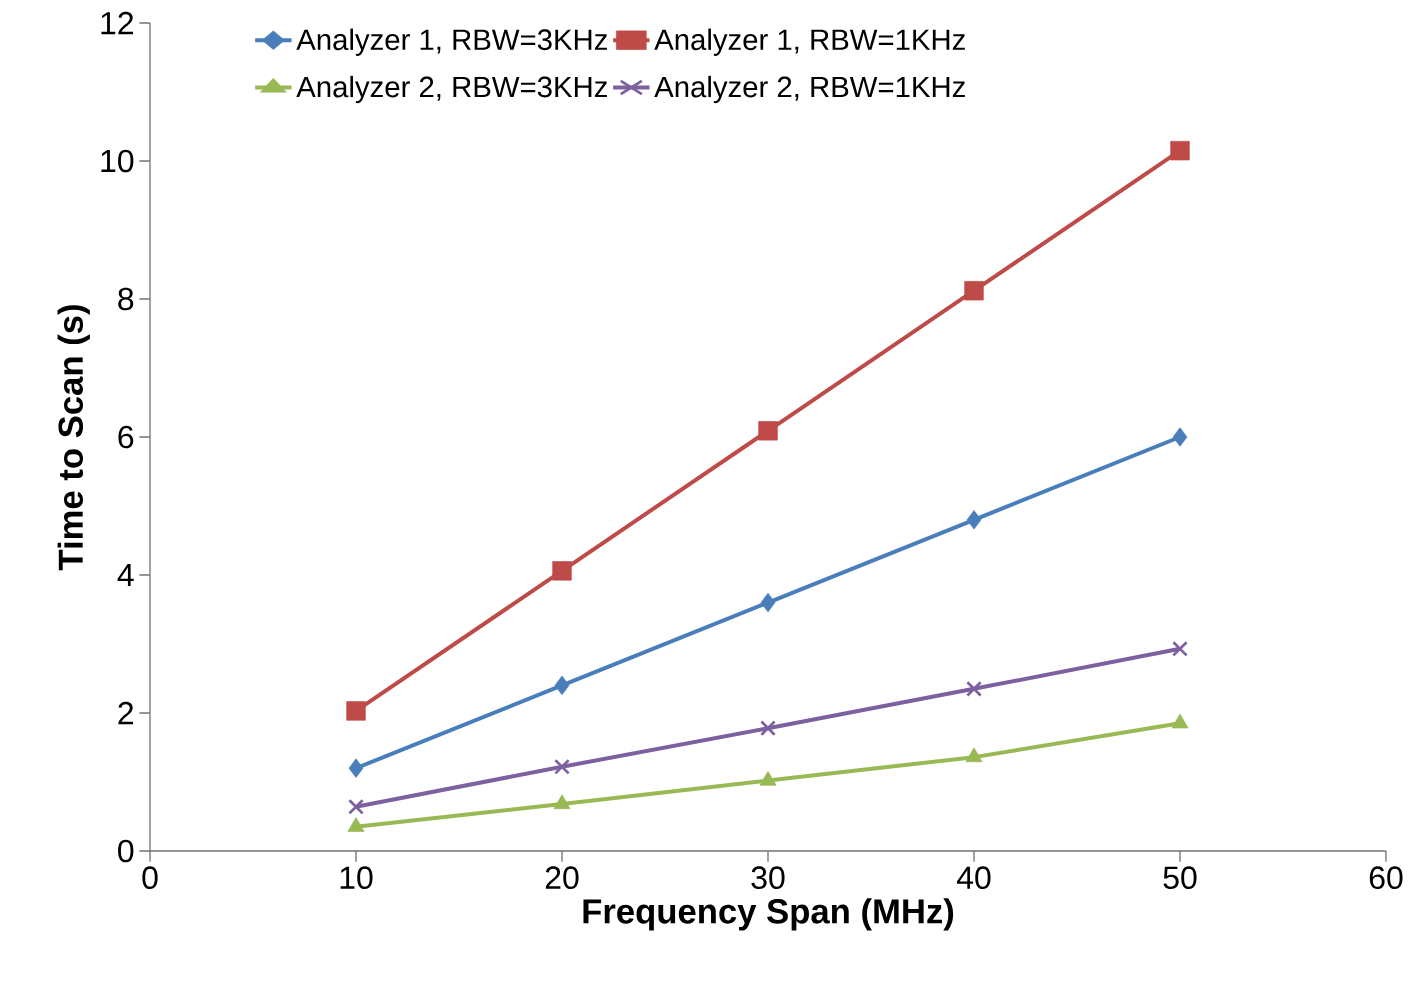 This screenshot has width=1414, height=992. What do you see at coordinates (73, 438) in the screenshot?
I see `y-axis-title: Time to Scan (s)` at bounding box center [73, 438].